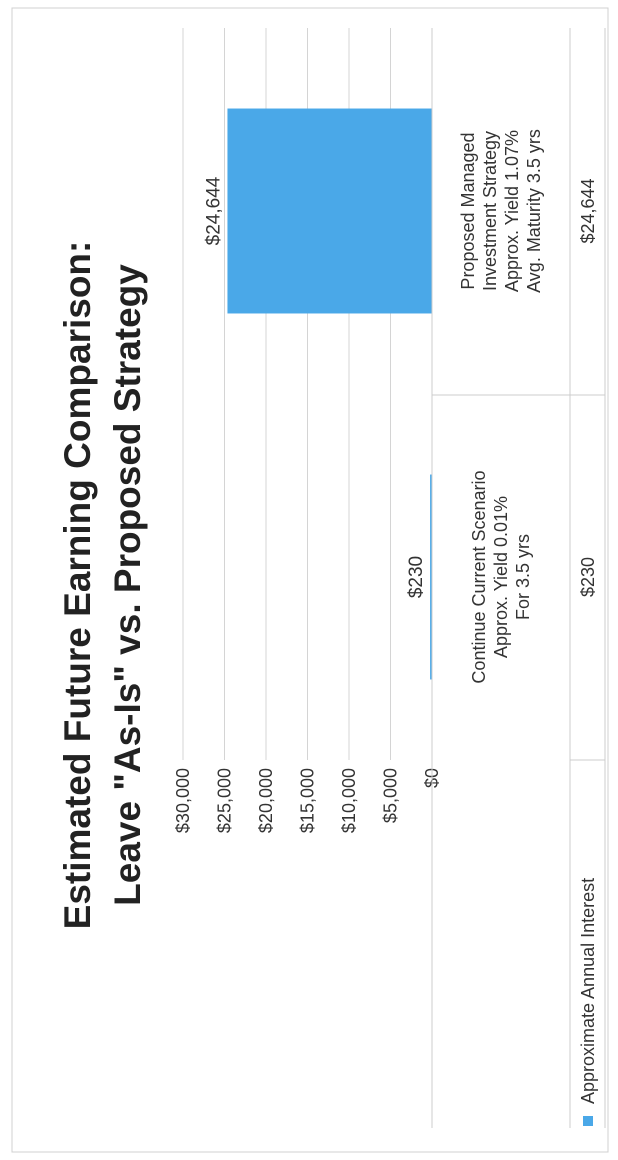  Describe the element at coordinates (534, 211) in the screenshot. I see `category-label-line: Avg. Maturity 3.5 yrs` at that location.